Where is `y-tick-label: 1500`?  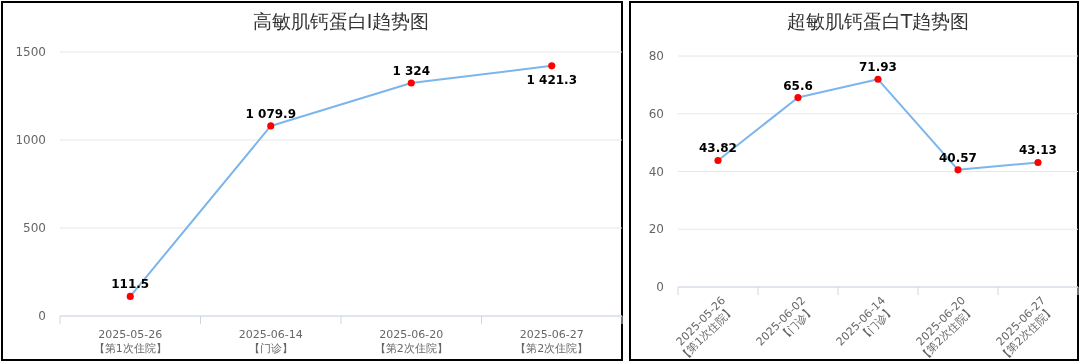
y-tick-label: 1500 is located at coordinates (30, 52).